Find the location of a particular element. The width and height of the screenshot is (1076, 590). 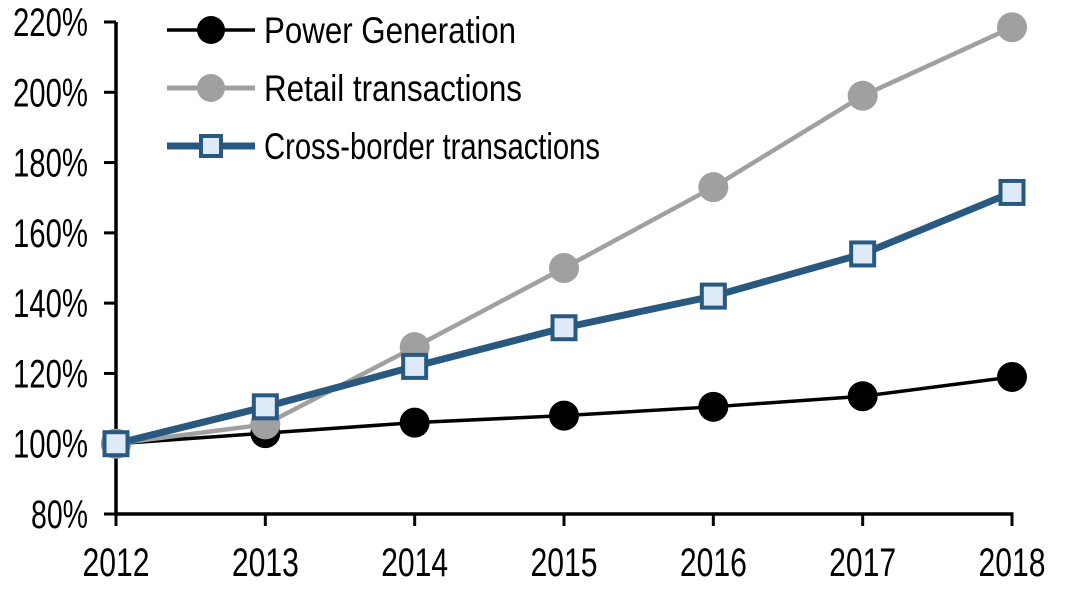

x-tick-label: 2014 is located at coordinates (414, 563).